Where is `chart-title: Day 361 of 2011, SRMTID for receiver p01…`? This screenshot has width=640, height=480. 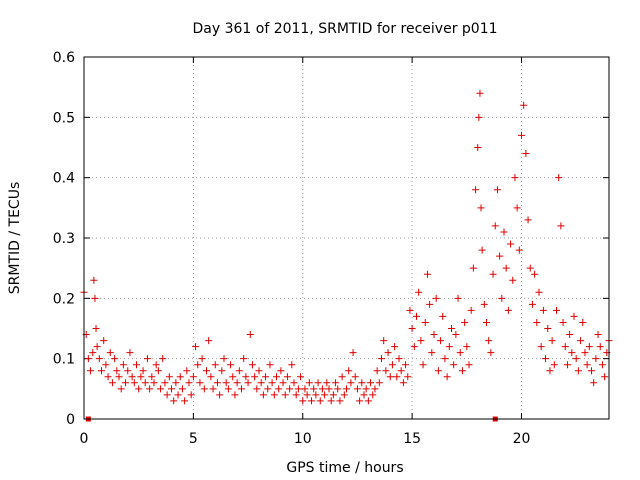 chart-title: Day 361 of 2011, SRMTID for receiver p01… is located at coordinates (344, 29).